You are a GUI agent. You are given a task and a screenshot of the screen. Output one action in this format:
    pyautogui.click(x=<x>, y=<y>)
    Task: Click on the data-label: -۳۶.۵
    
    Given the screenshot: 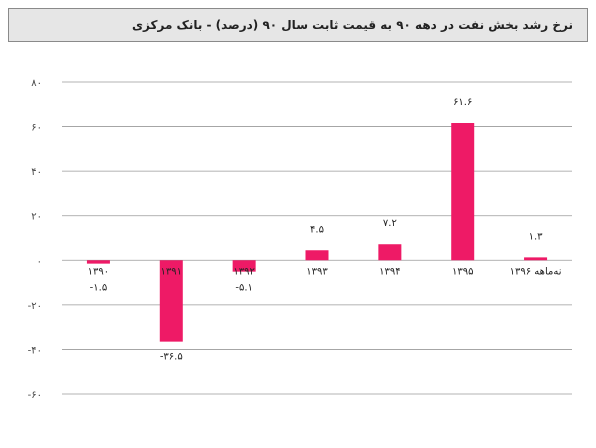 What is the action you would take?
    pyautogui.click(x=171, y=357)
    